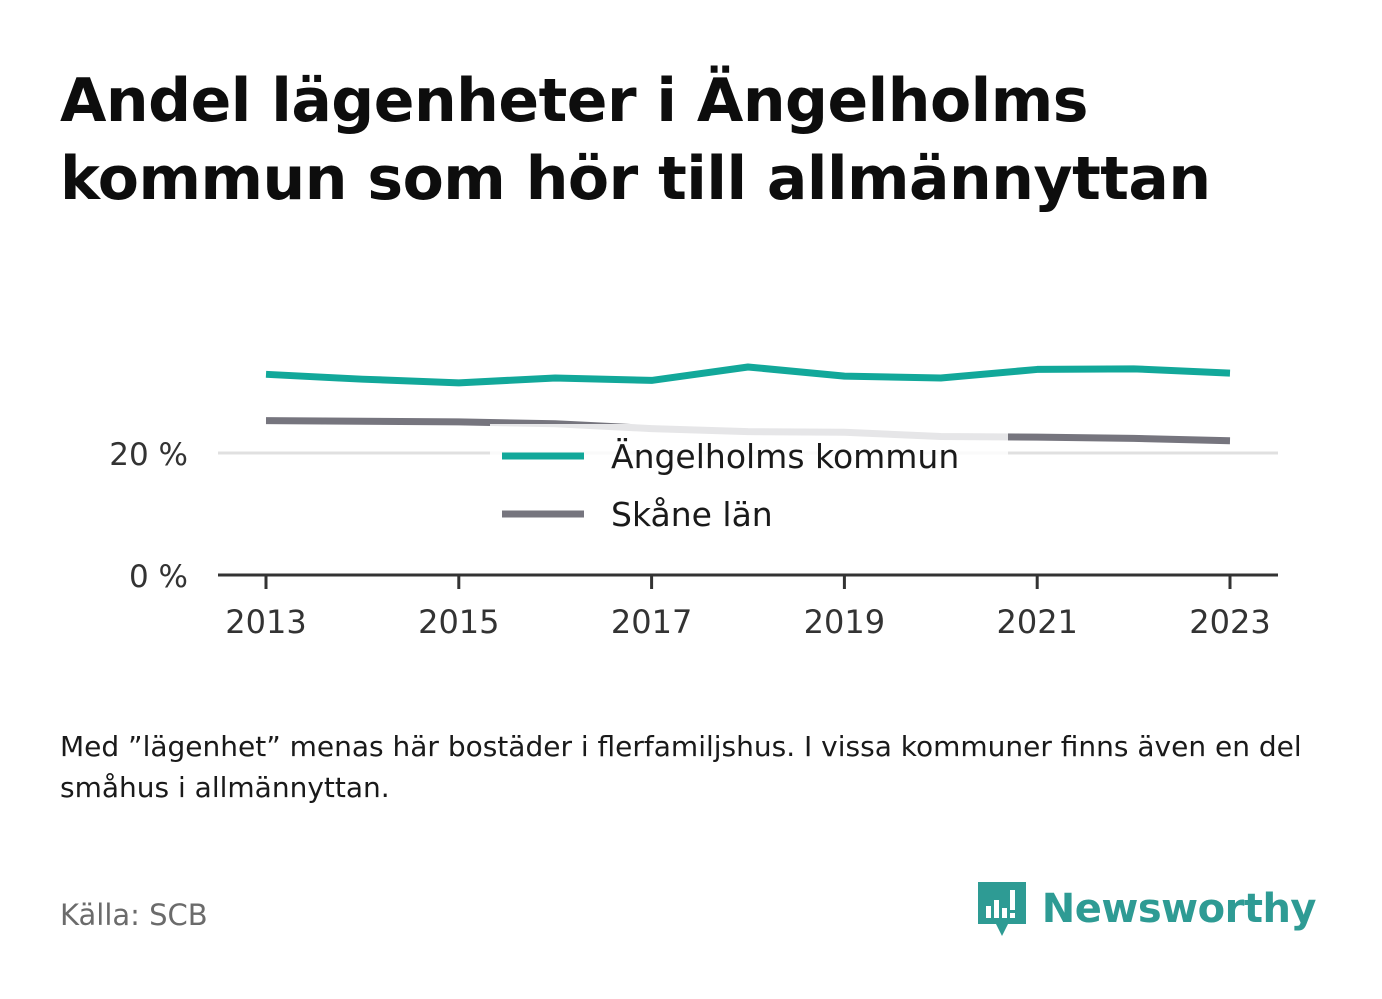 The height and width of the screenshot is (999, 1382). Describe the element at coordinates (1179, 909) in the screenshot. I see `brand-name: Newsworthy` at that location.